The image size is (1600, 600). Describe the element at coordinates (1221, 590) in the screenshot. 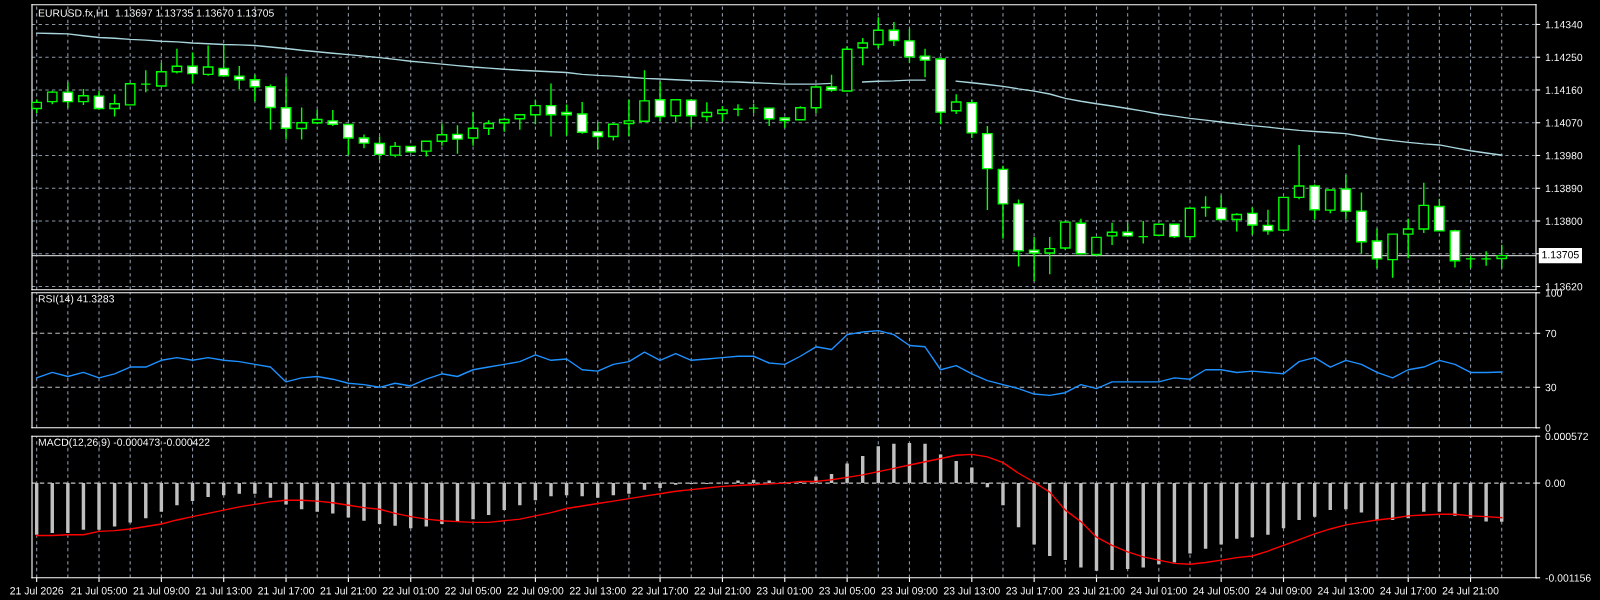

I see `x-tick-label: 24 Jul 05:00` at that location.